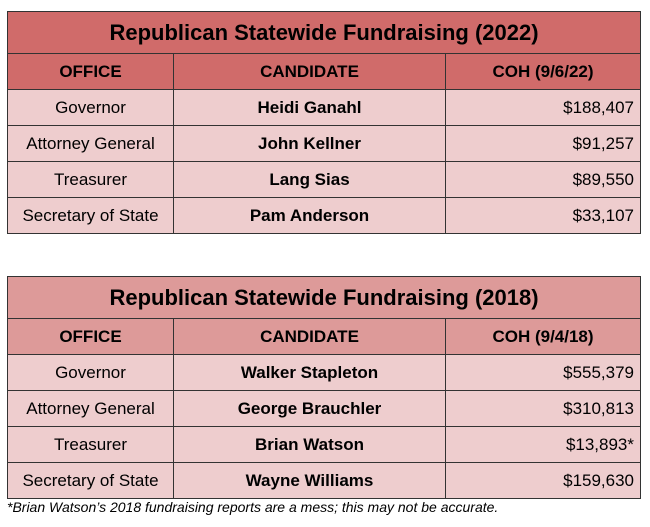 Image resolution: width=650 pixels, height=527 pixels. I want to click on table-row: Treasurer Brian Watson $13,893*, so click(324, 444).